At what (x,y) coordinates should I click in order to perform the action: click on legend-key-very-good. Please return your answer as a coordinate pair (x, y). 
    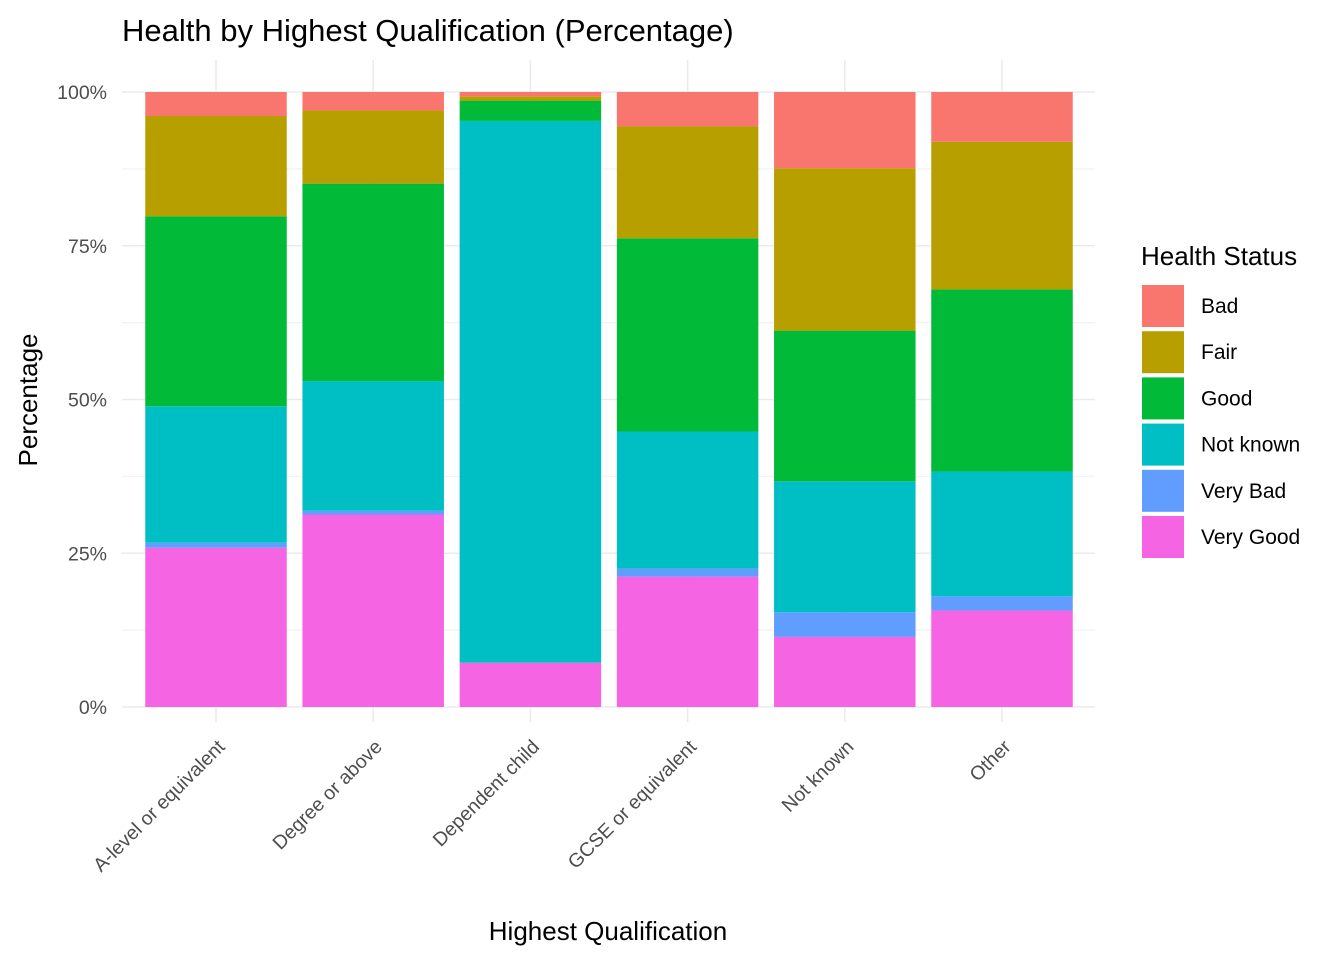
    Looking at the image, I should click on (1163, 537).